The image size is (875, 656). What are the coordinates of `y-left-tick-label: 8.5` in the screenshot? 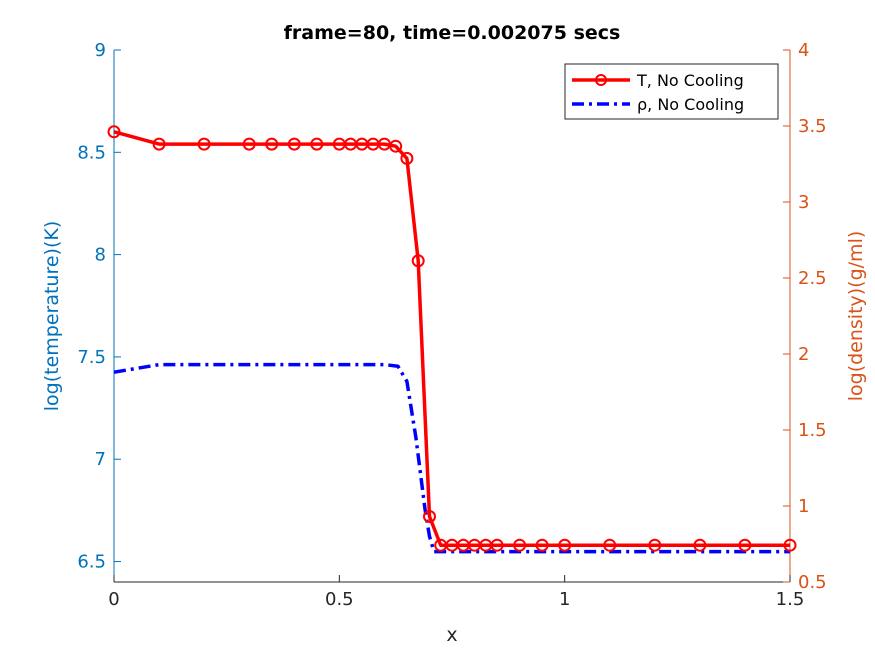 It's located at (91, 152).